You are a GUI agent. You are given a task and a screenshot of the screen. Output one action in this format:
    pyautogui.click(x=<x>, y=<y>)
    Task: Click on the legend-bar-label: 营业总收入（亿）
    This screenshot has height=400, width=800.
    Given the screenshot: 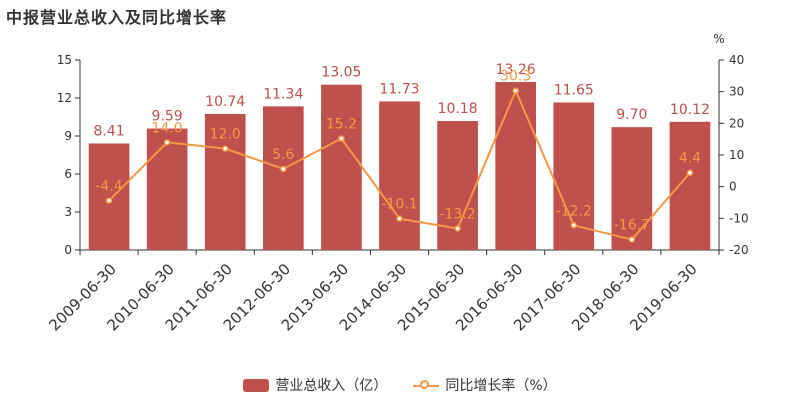 What is the action you would take?
    pyautogui.click(x=331, y=386)
    